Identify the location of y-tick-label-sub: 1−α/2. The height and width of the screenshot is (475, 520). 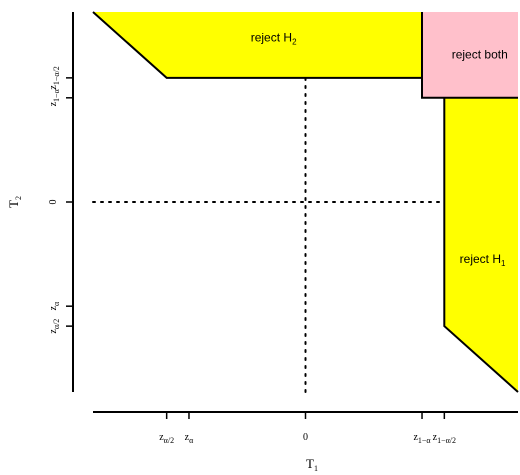
(56, 75).